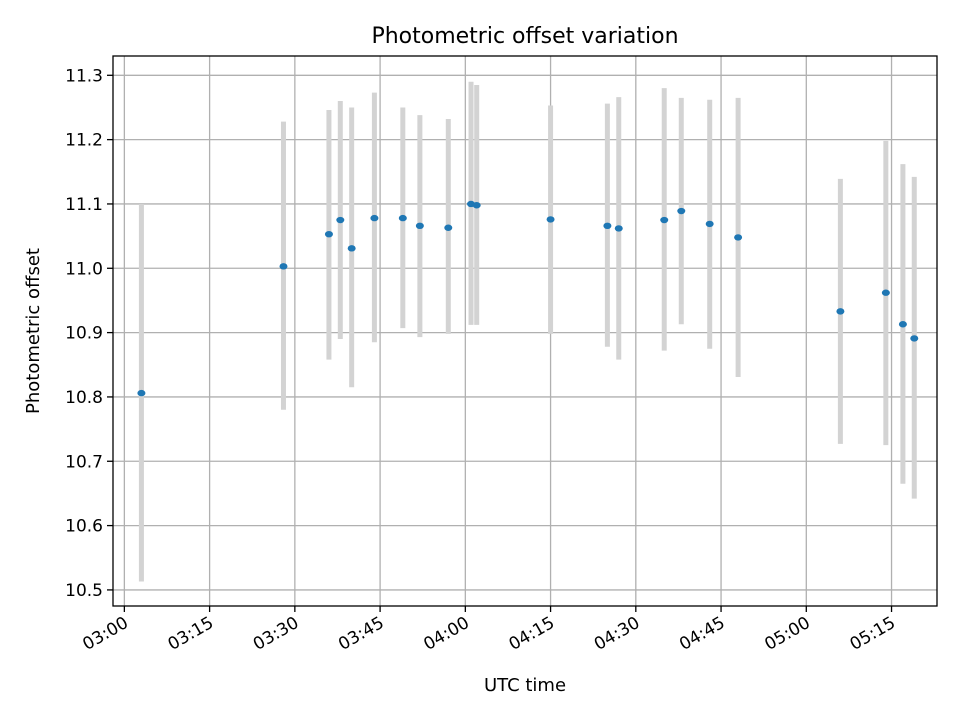  What do you see at coordinates (84, 398) in the screenshot?
I see `y-tick-label: 10.8` at bounding box center [84, 398].